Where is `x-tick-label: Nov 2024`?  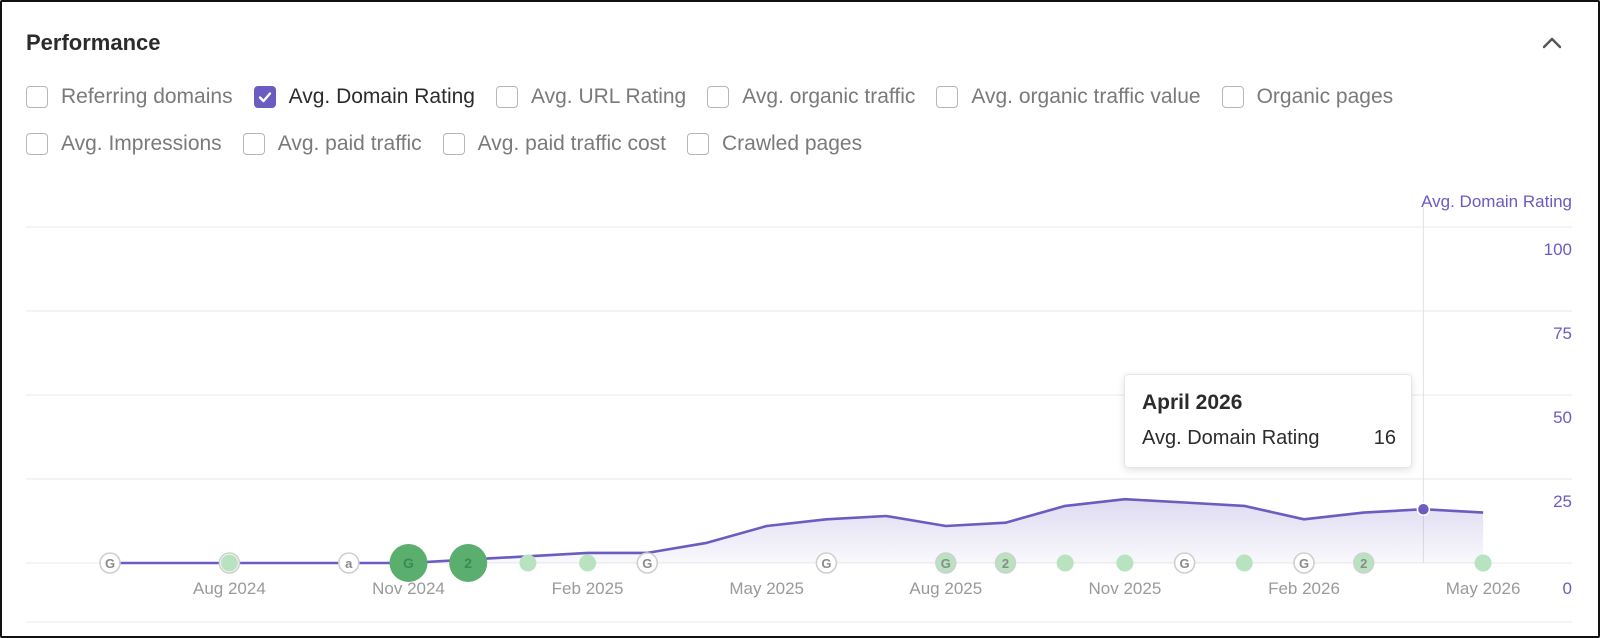
x-tick-label: Nov 2024 is located at coordinates (408, 588).